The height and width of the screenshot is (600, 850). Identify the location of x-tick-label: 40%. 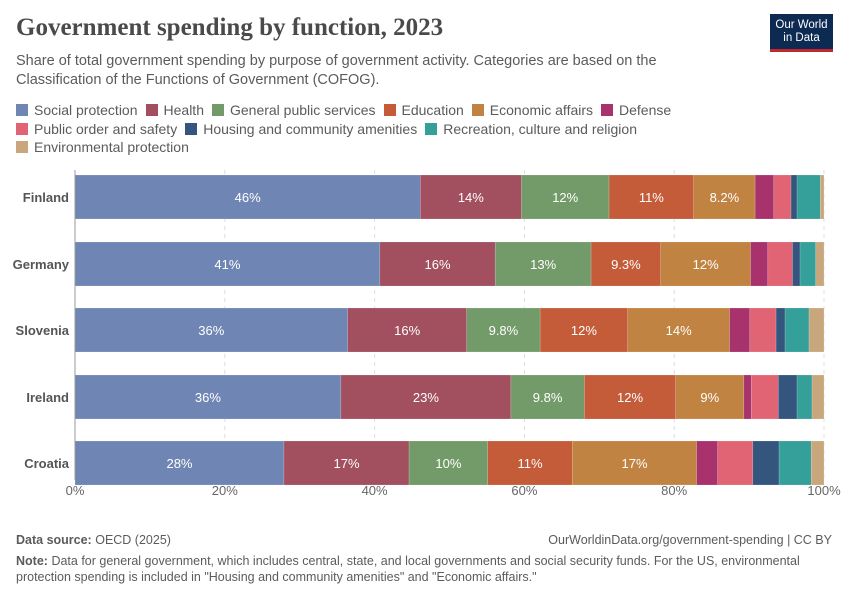
(375, 490).